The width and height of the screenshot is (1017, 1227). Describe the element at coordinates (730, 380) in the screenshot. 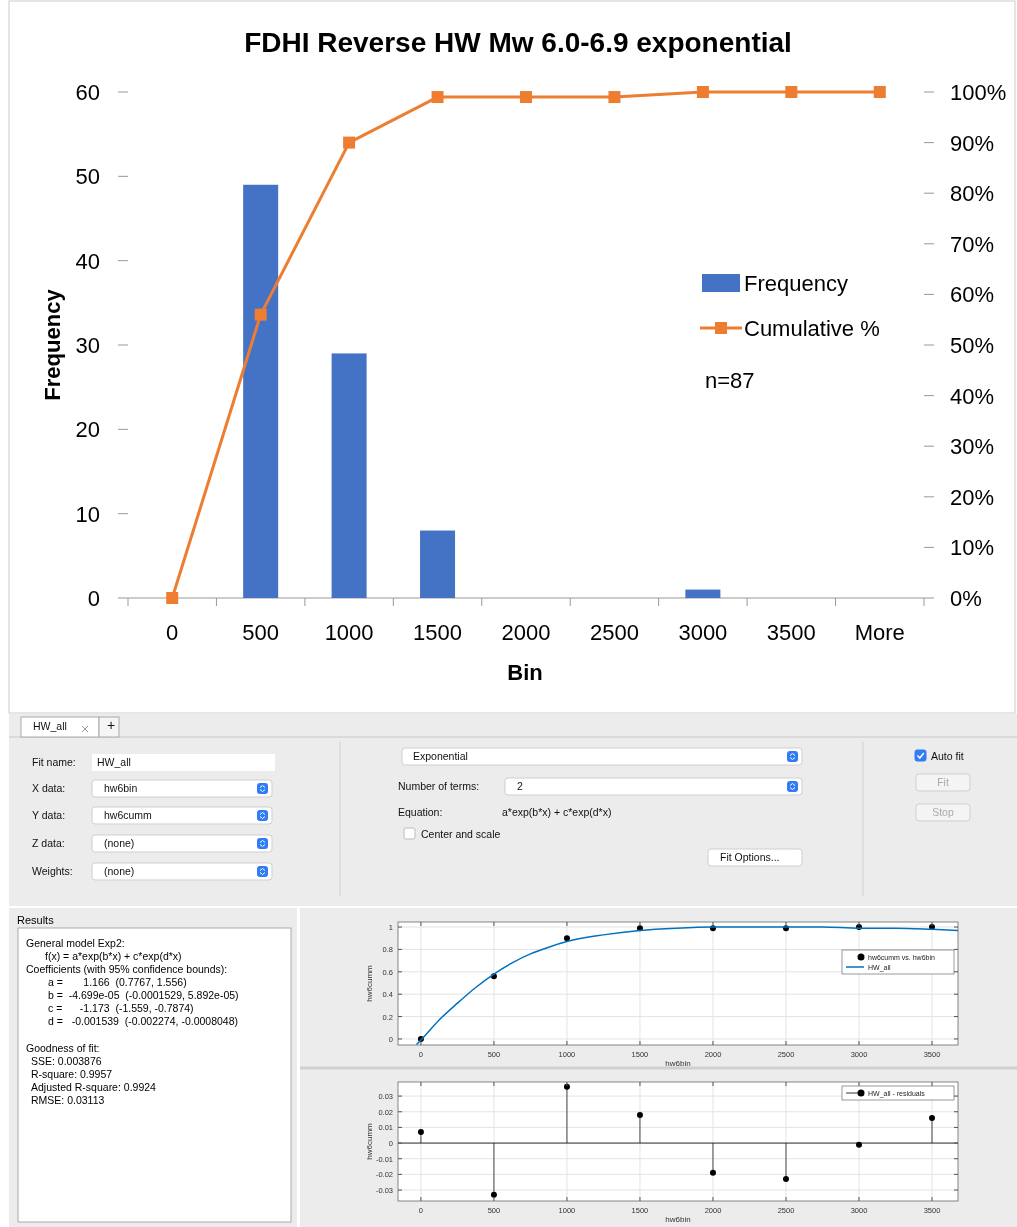

I see `annotation: n=87` at that location.